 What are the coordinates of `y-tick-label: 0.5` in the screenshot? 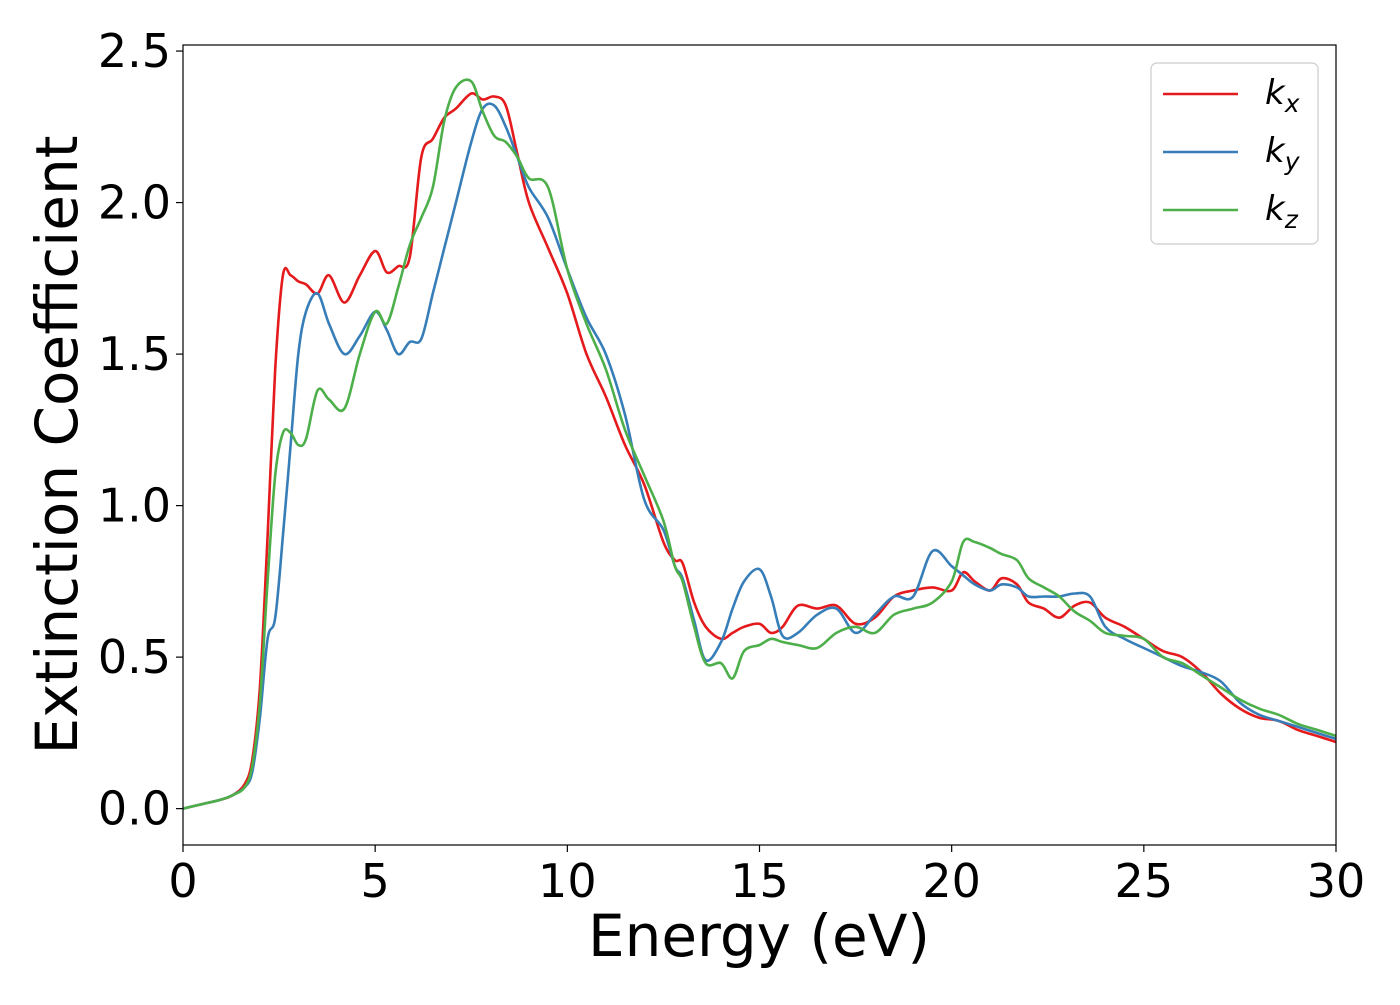 It's located at (134, 657).